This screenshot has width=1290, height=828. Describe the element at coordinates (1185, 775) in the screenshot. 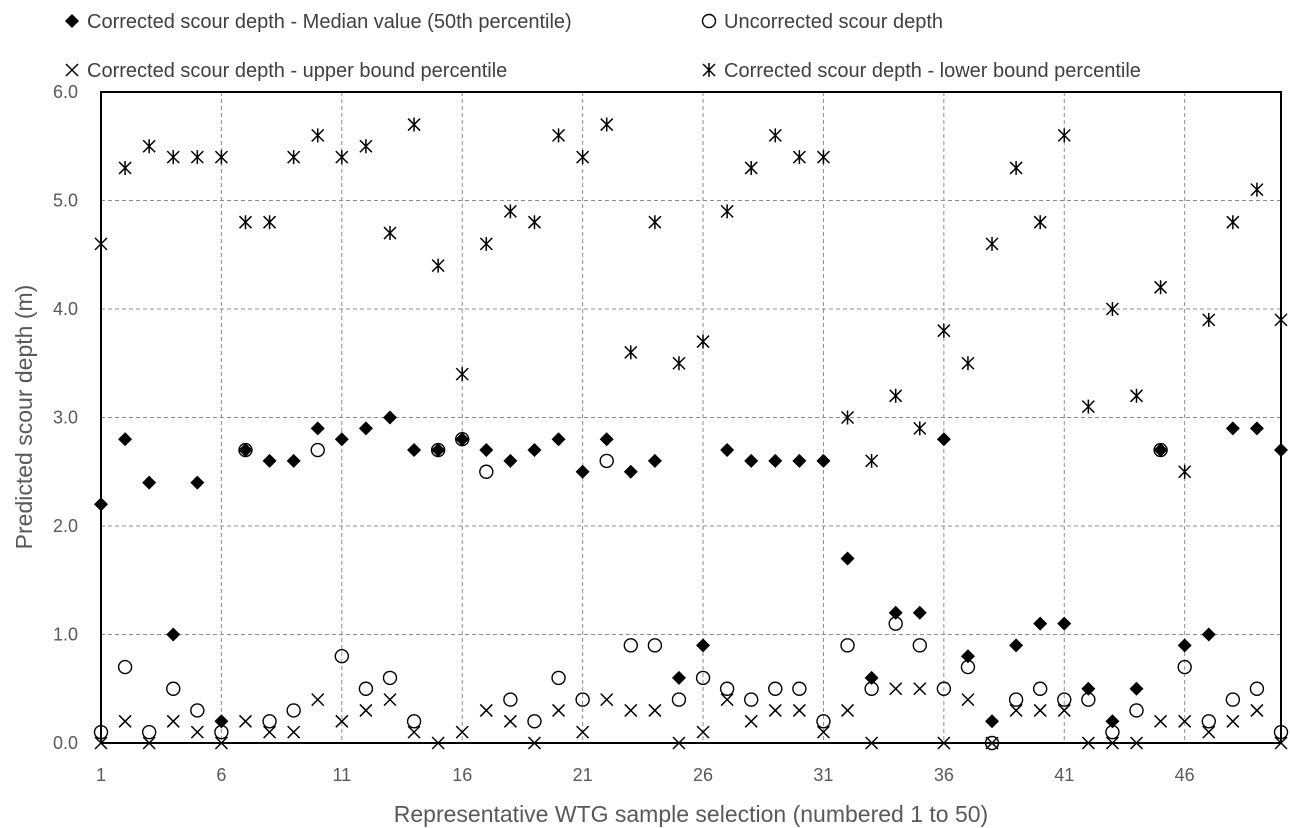

I see `x-tick-label: 46` at that location.